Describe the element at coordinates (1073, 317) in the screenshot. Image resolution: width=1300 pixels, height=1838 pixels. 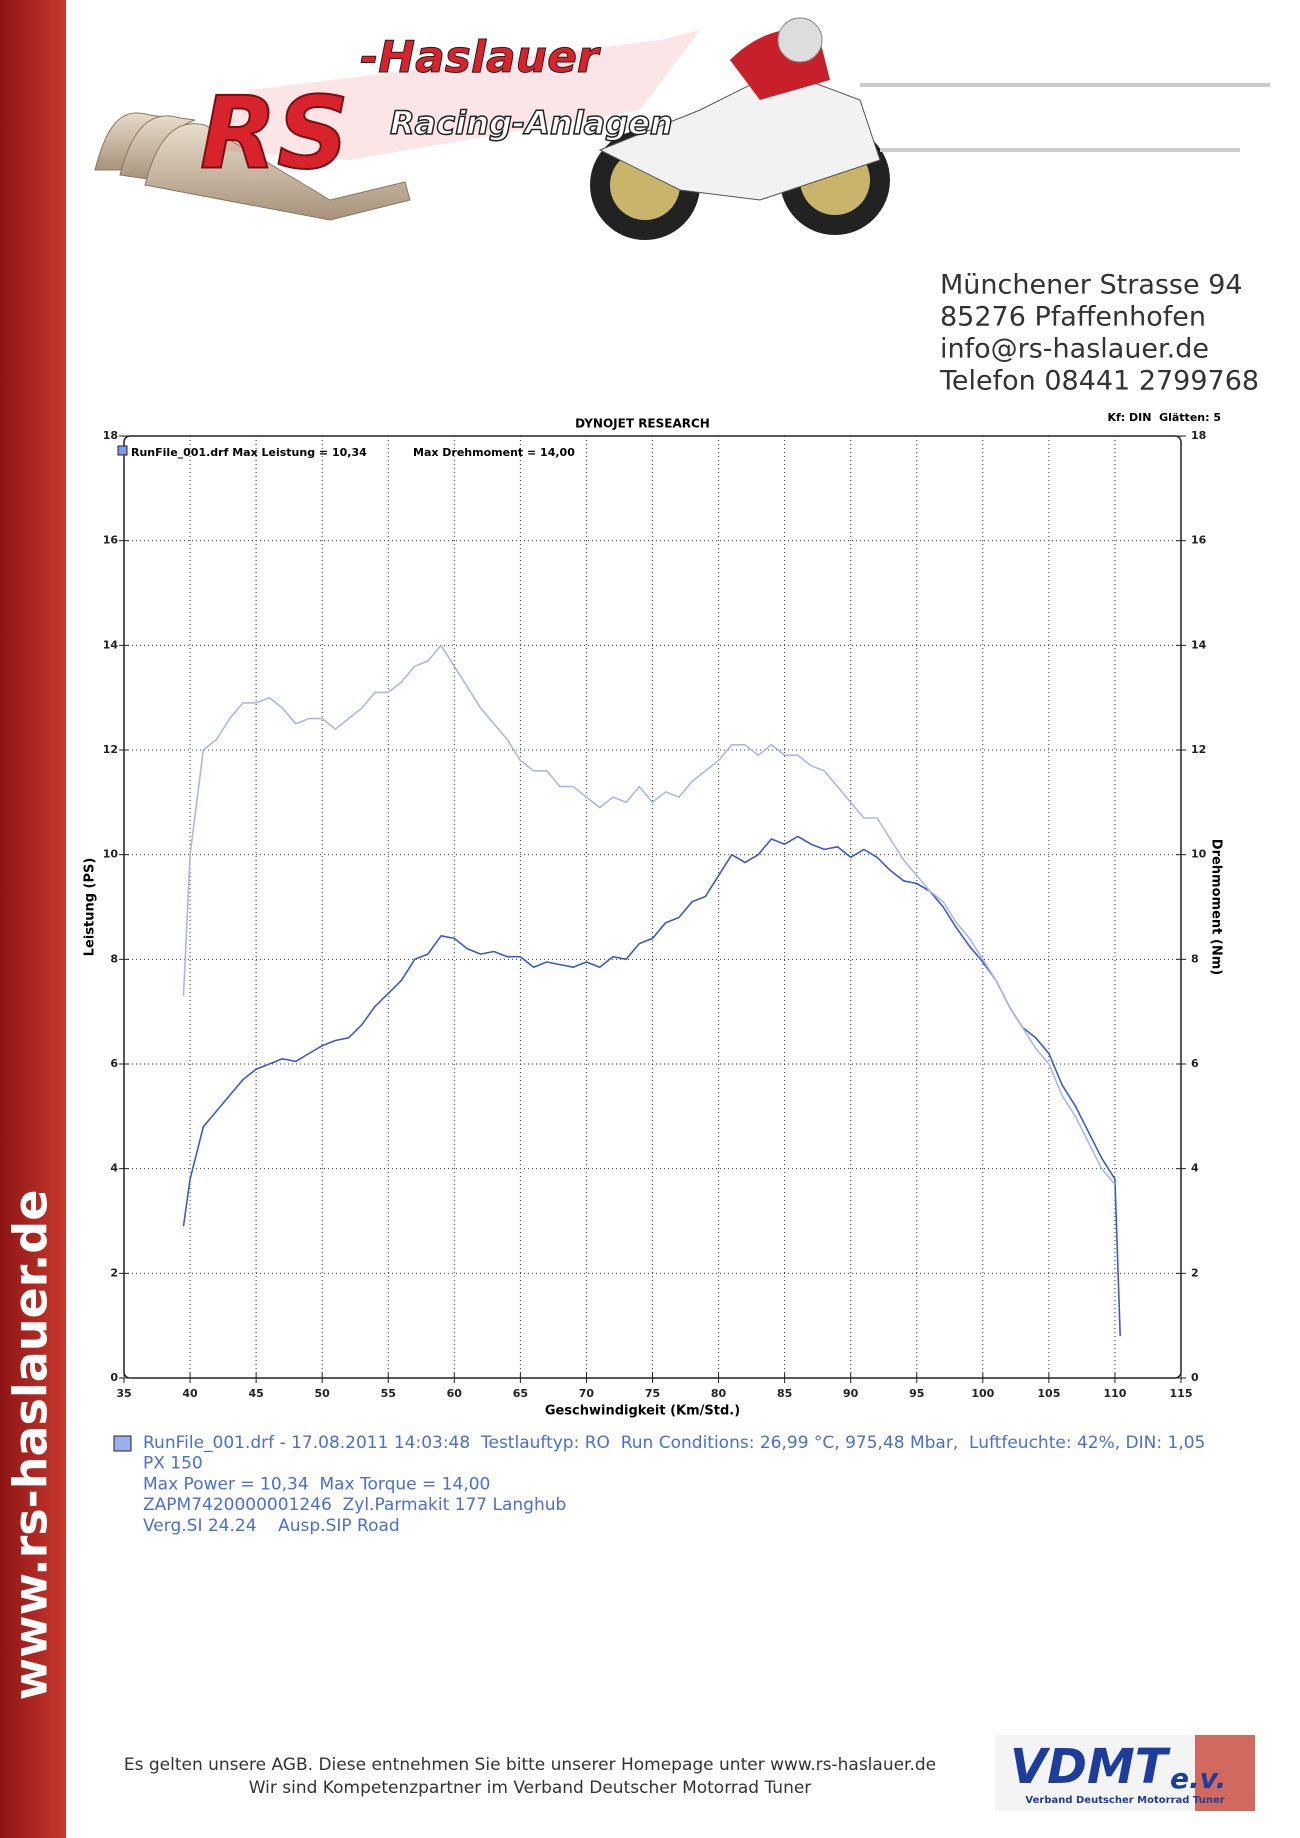
I see `address-line: 85276 Pfaffenhofen` at that location.